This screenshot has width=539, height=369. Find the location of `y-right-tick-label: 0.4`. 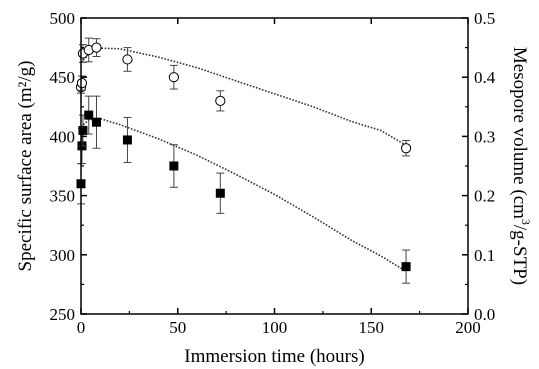

y-right-tick-label: 0.4 is located at coordinates (485, 77).